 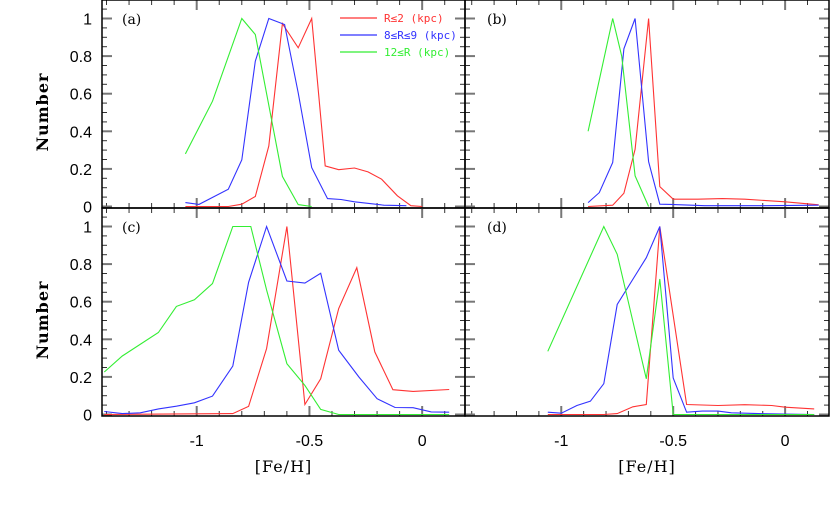 I want to click on panel-label: (a), so click(x=131, y=20).